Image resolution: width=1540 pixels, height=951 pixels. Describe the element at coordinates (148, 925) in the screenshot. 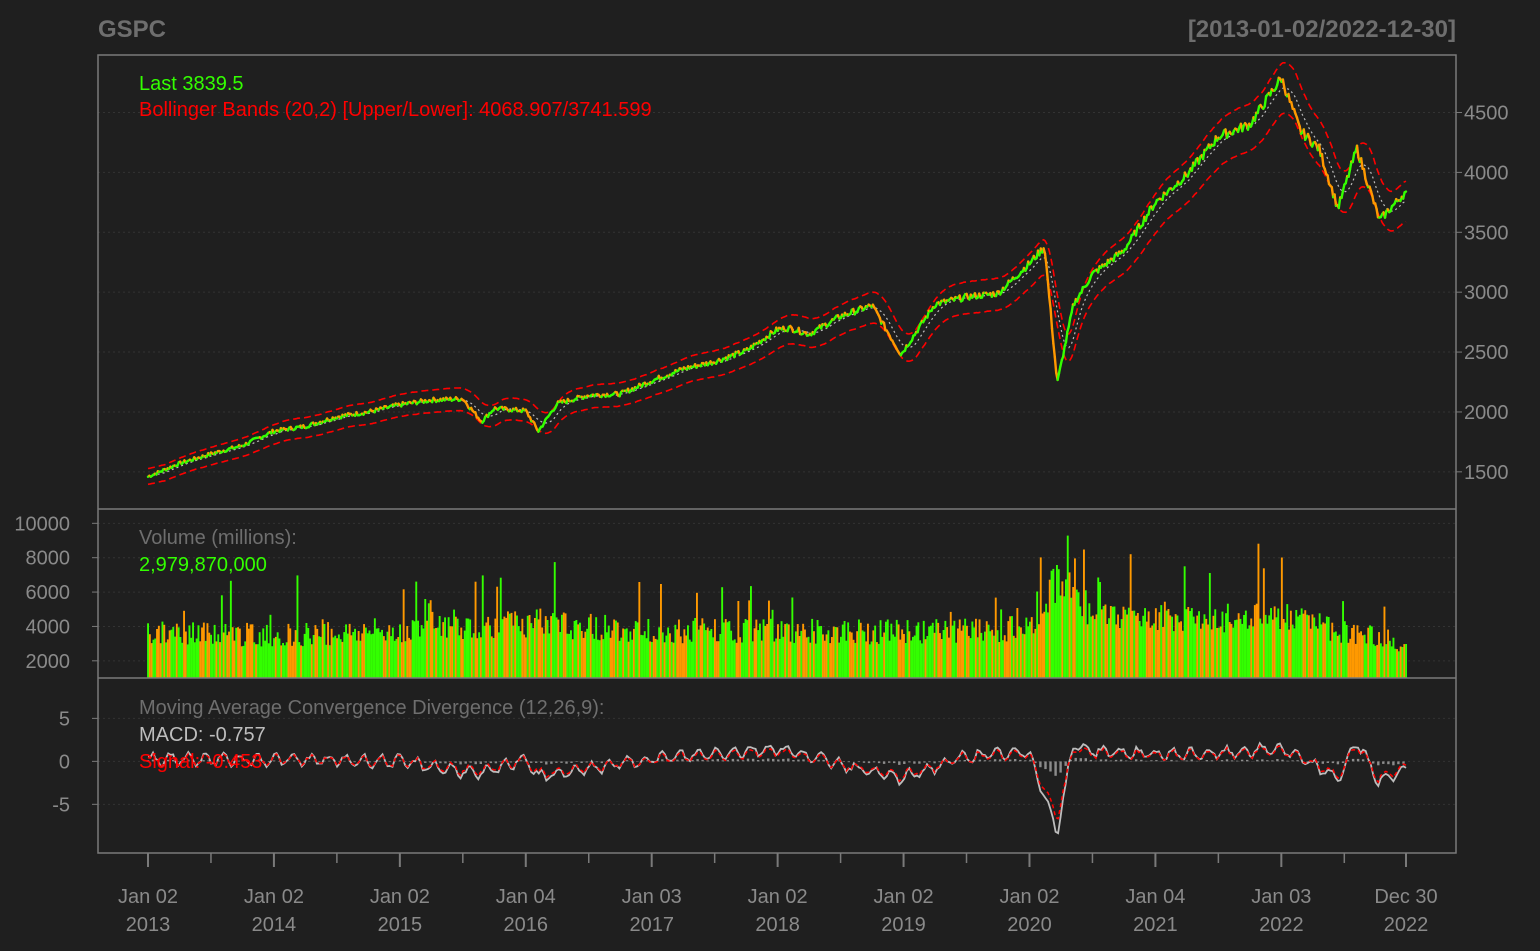

I see `x-tick-label-year: 2013` at that location.